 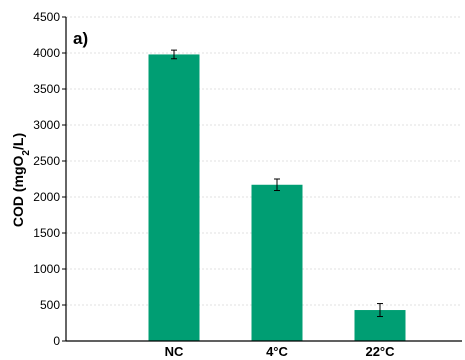 I want to click on y-tick-label-9: 4500, so click(x=46, y=17).